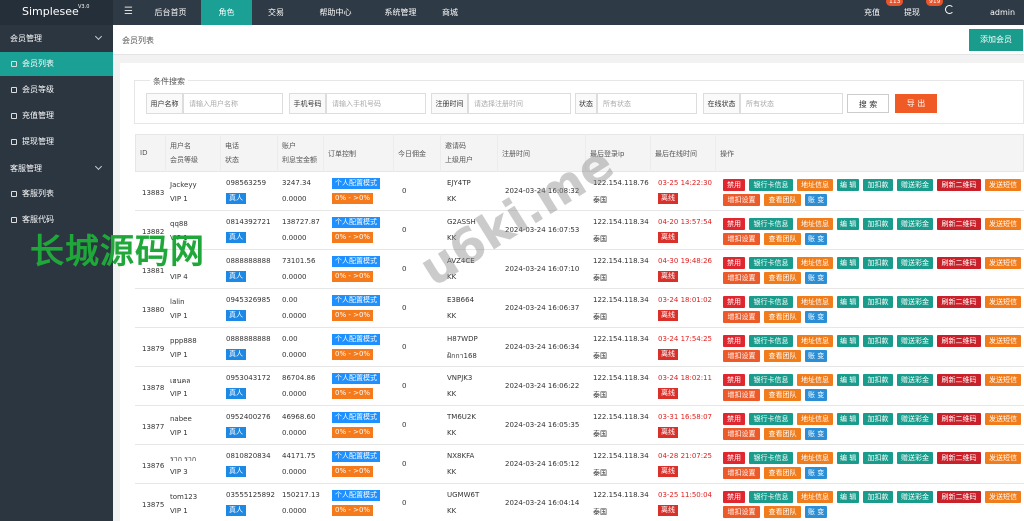  Describe the element at coordinates (872, 12) in the screenshot. I see `recharge: 充值` at that location.